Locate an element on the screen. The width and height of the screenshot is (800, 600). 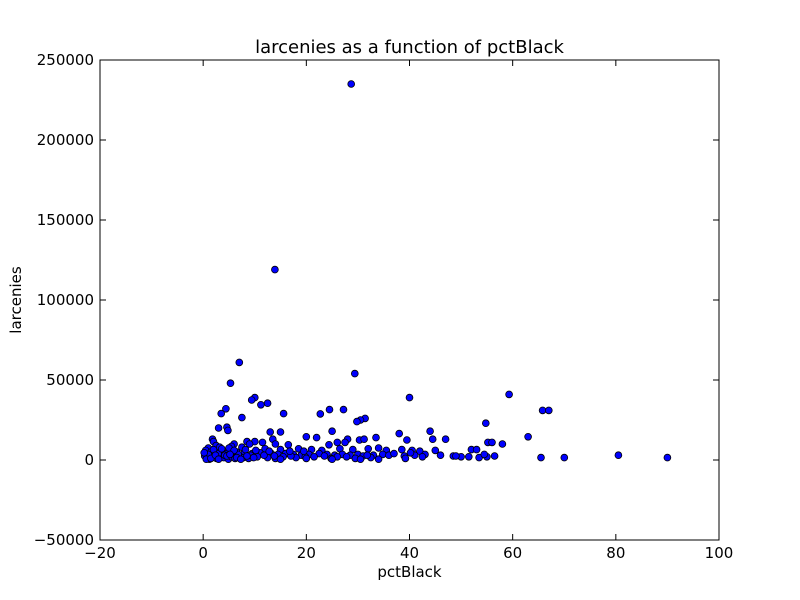
y-tick-label: 100000 is located at coordinates (65, 300).